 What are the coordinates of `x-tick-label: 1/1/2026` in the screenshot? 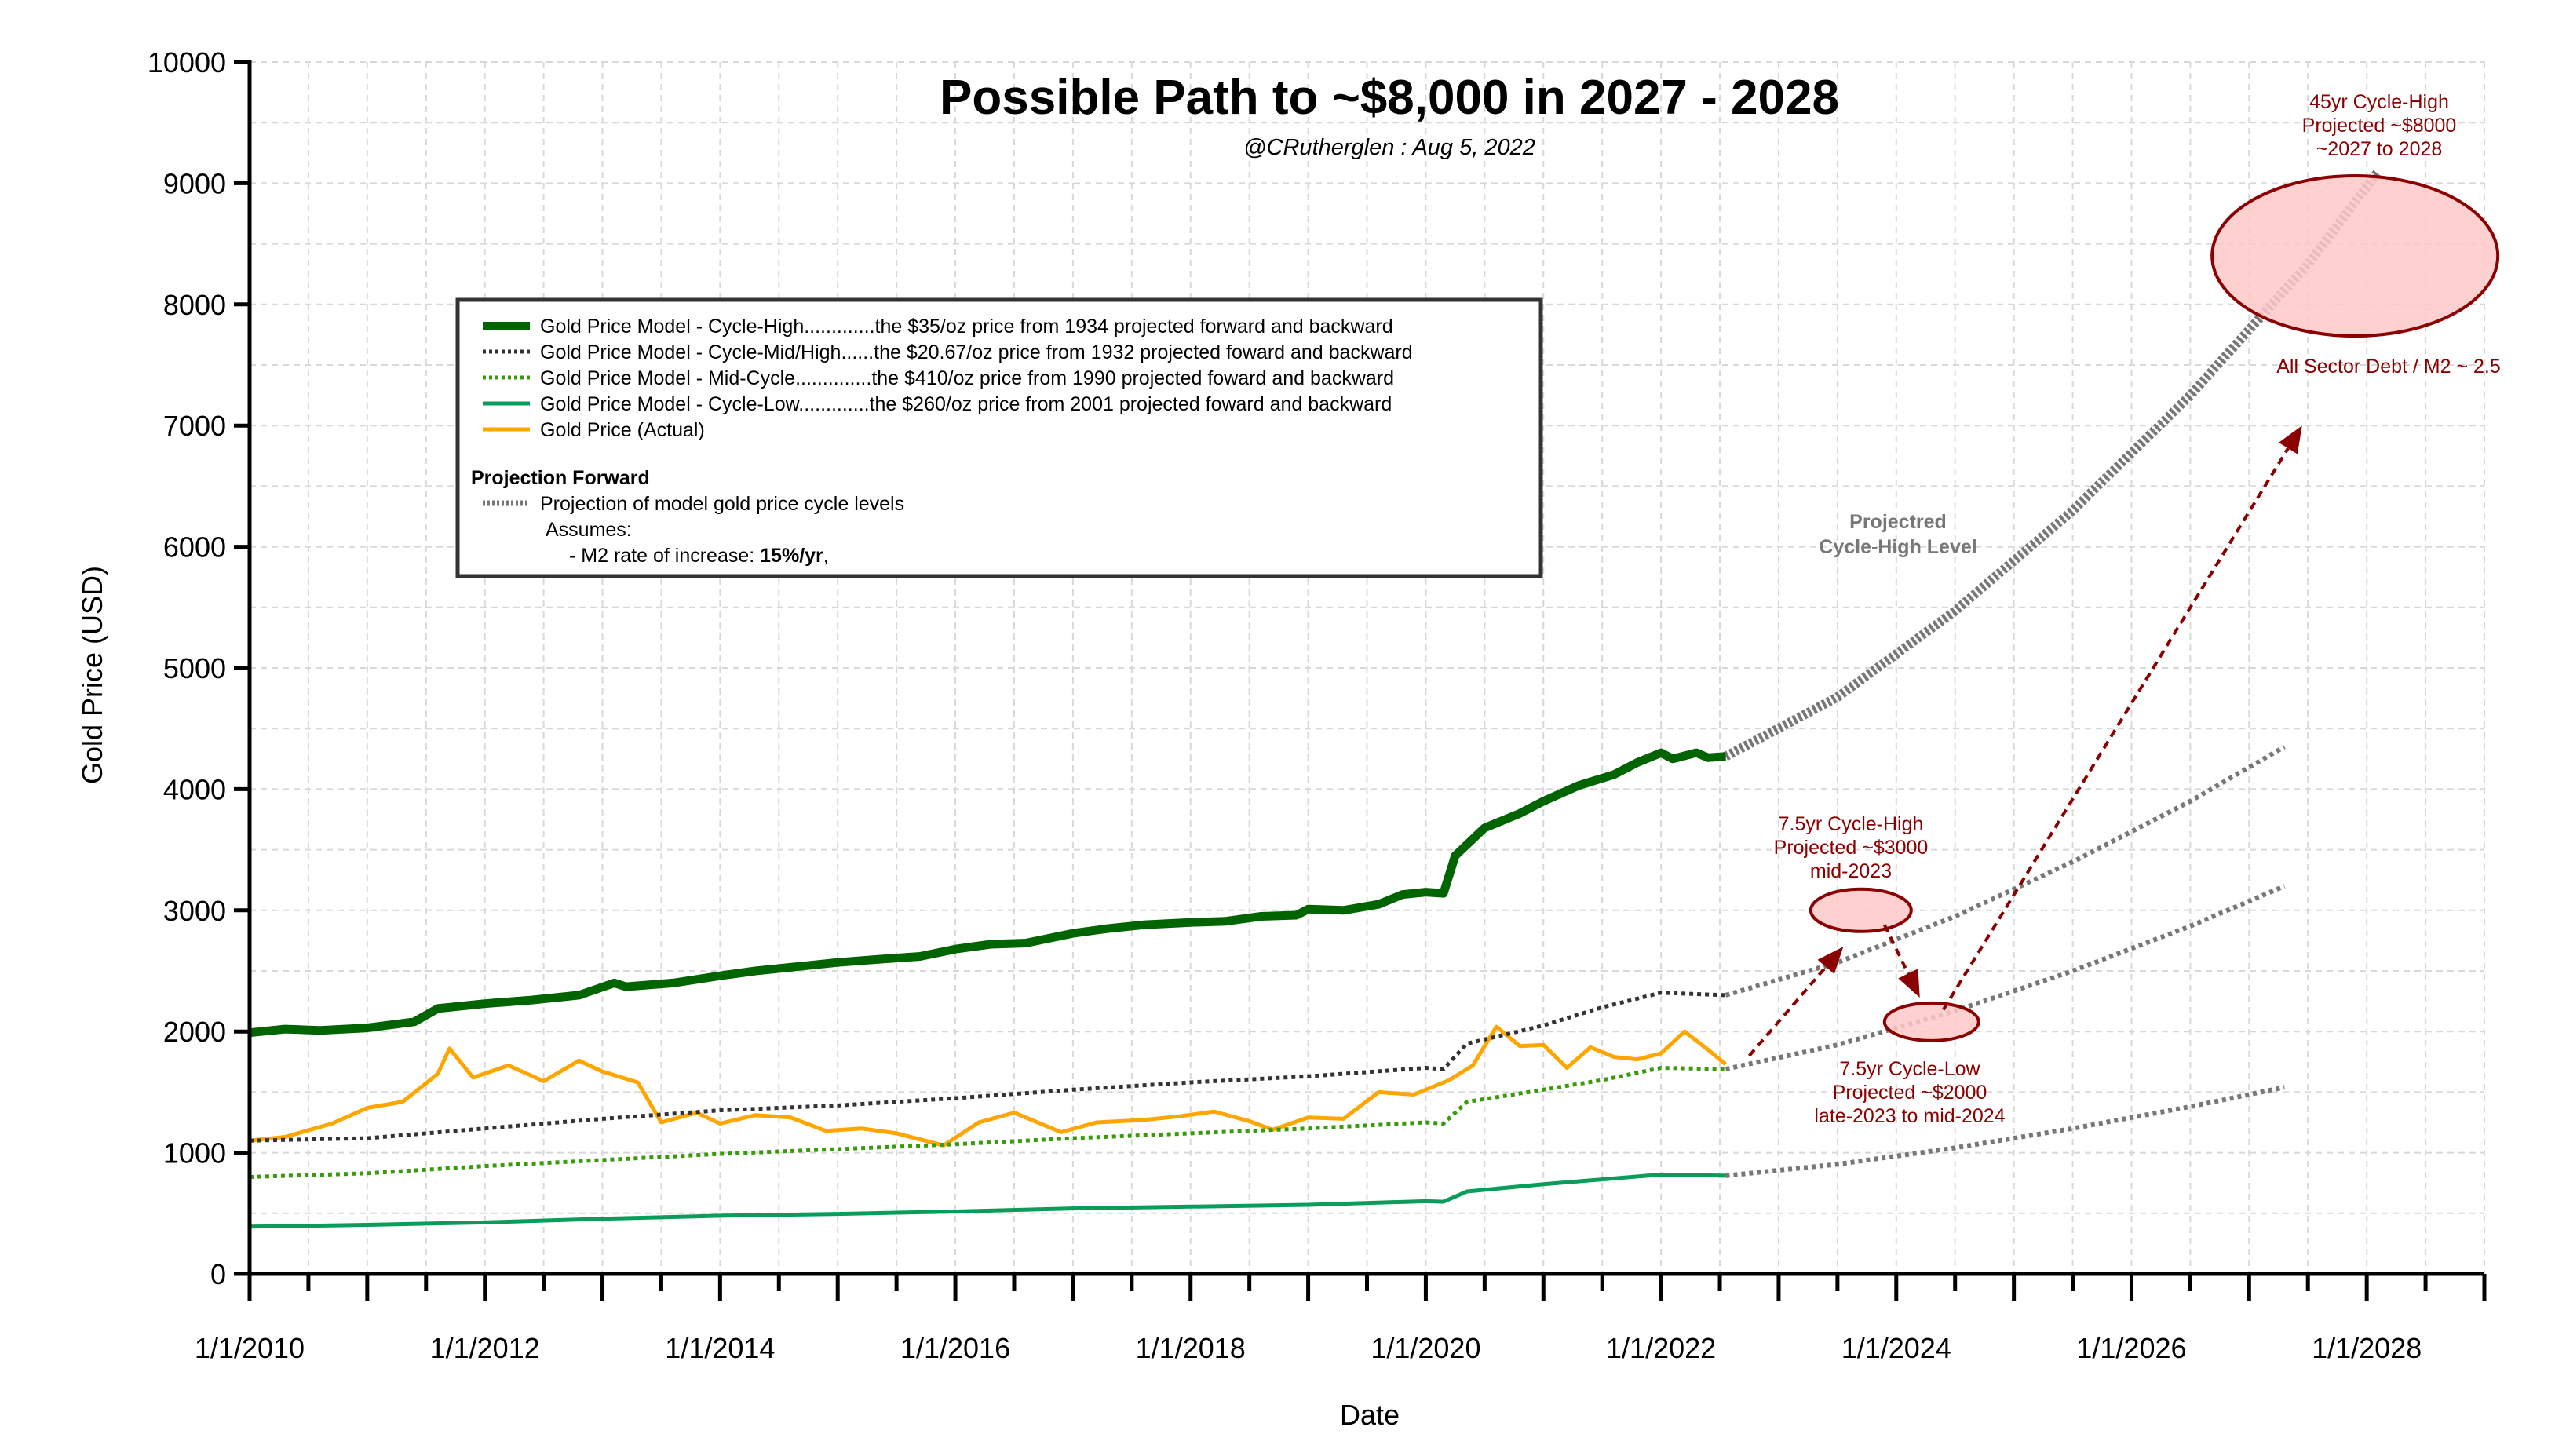 It's located at (2131, 1348).